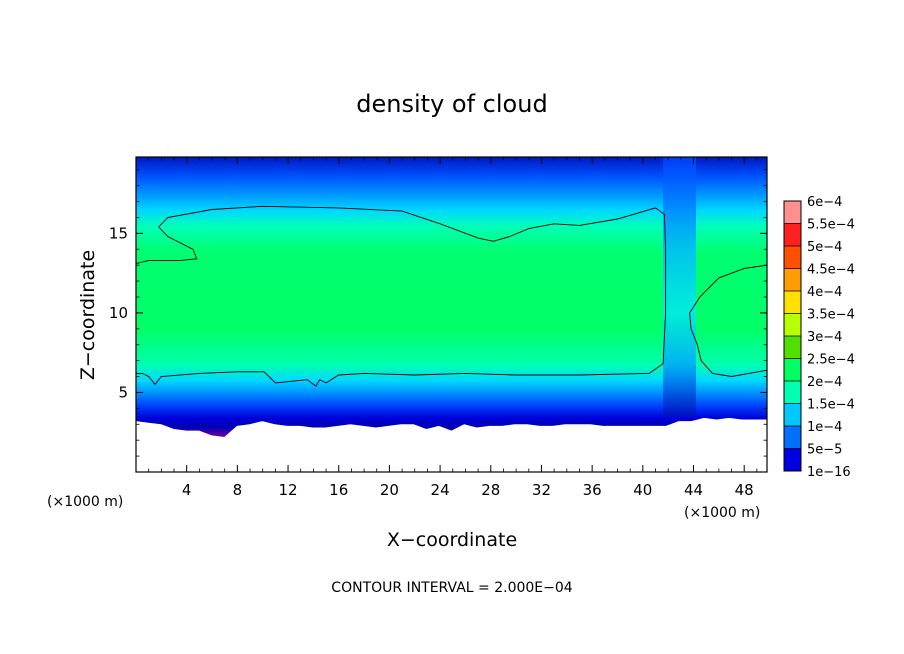 The width and height of the screenshot is (904, 654). What do you see at coordinates (123, 392) in the screenshot?
I see `y-tick-label: 5` at bounding box center [123, 392].